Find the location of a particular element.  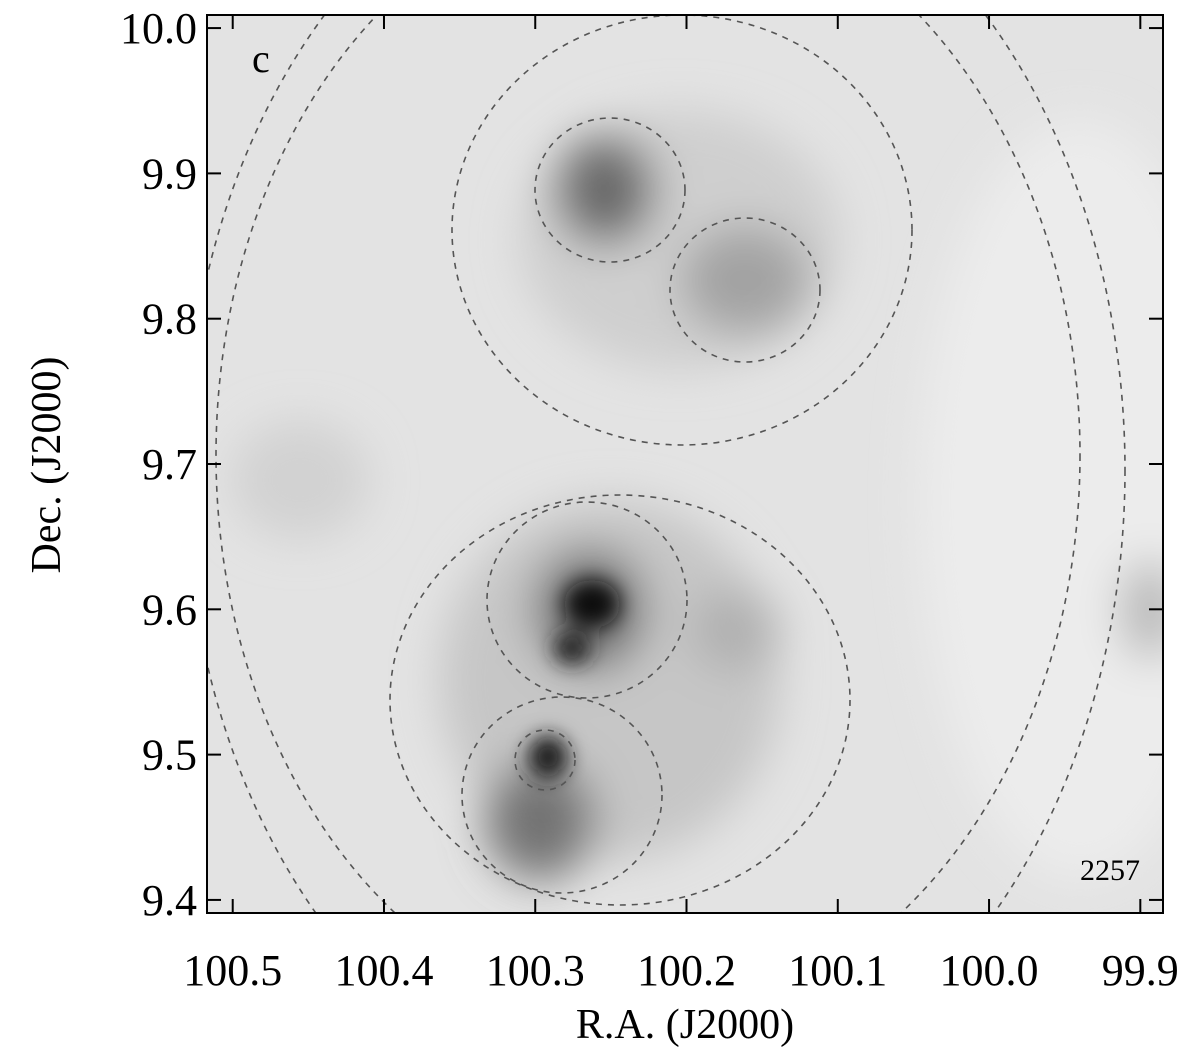

y-tick-label: 9.9 is located at coordinates (169, 173).